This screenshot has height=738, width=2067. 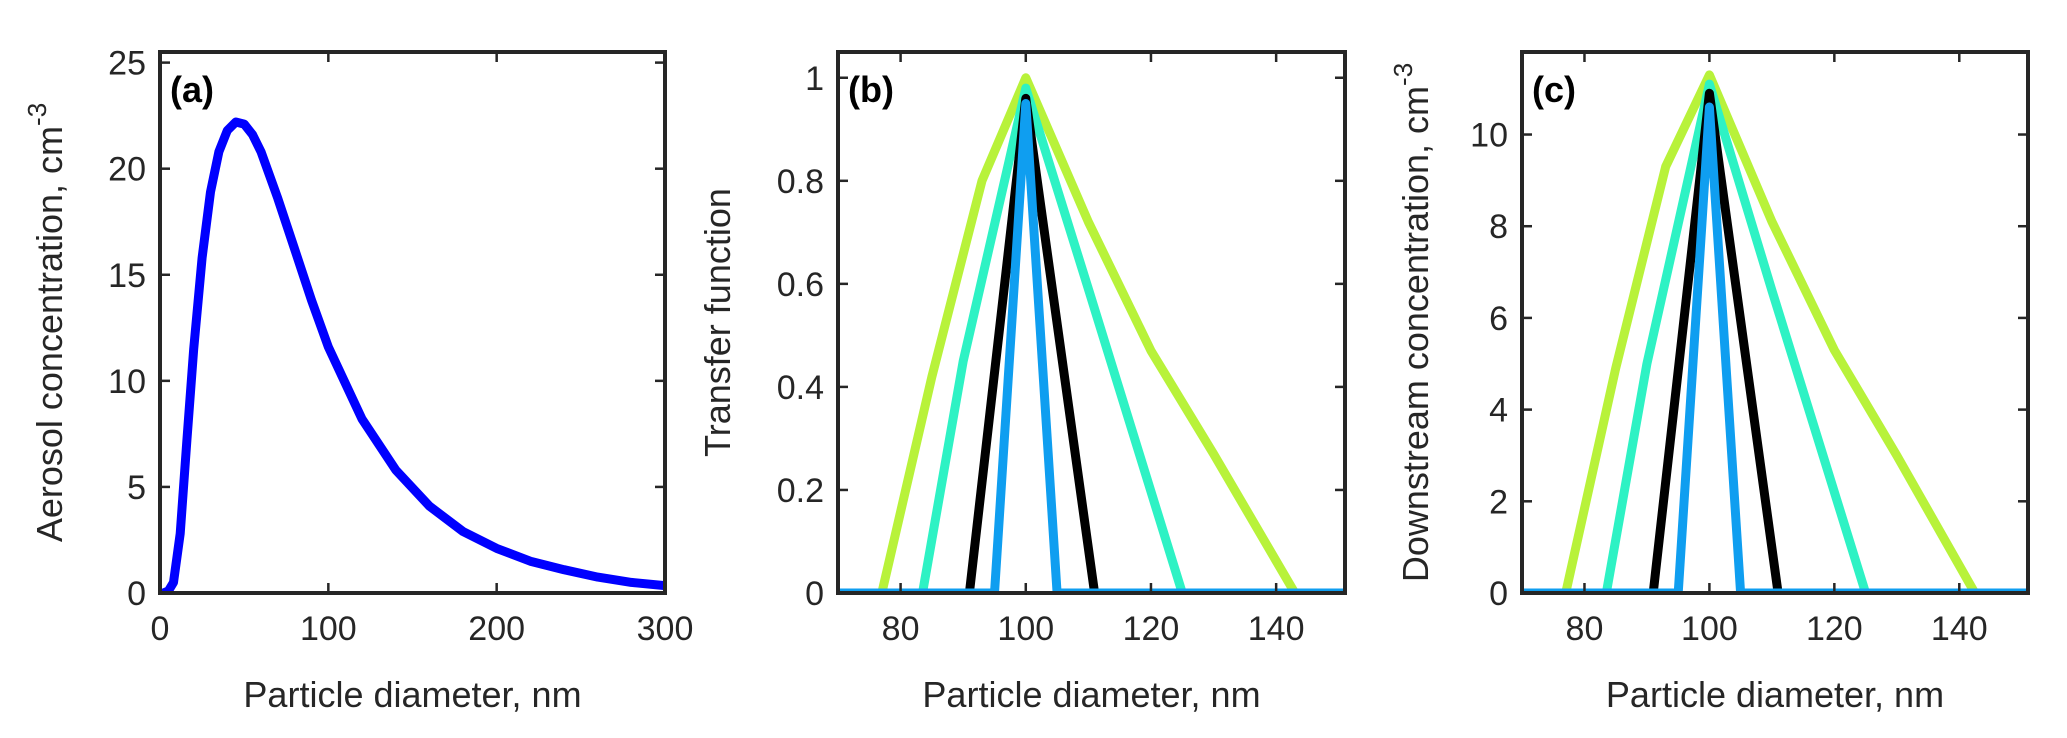 I want to click on y-tick-label: 15, so click(x=127, y=276).